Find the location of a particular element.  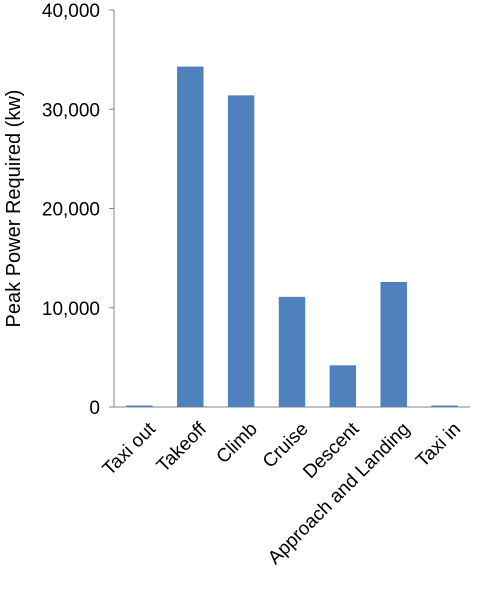

y-tick-label: 30,000 is located at coordinates (71, 110).